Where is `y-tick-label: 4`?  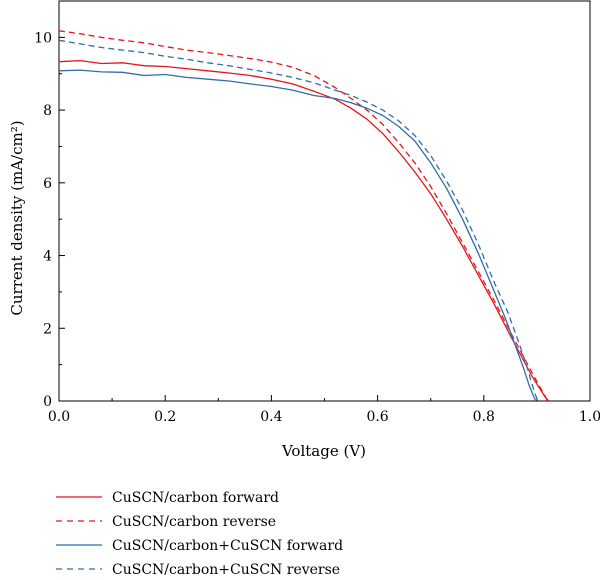
y-tick-label: 4 is located at coordinates (47, 257).